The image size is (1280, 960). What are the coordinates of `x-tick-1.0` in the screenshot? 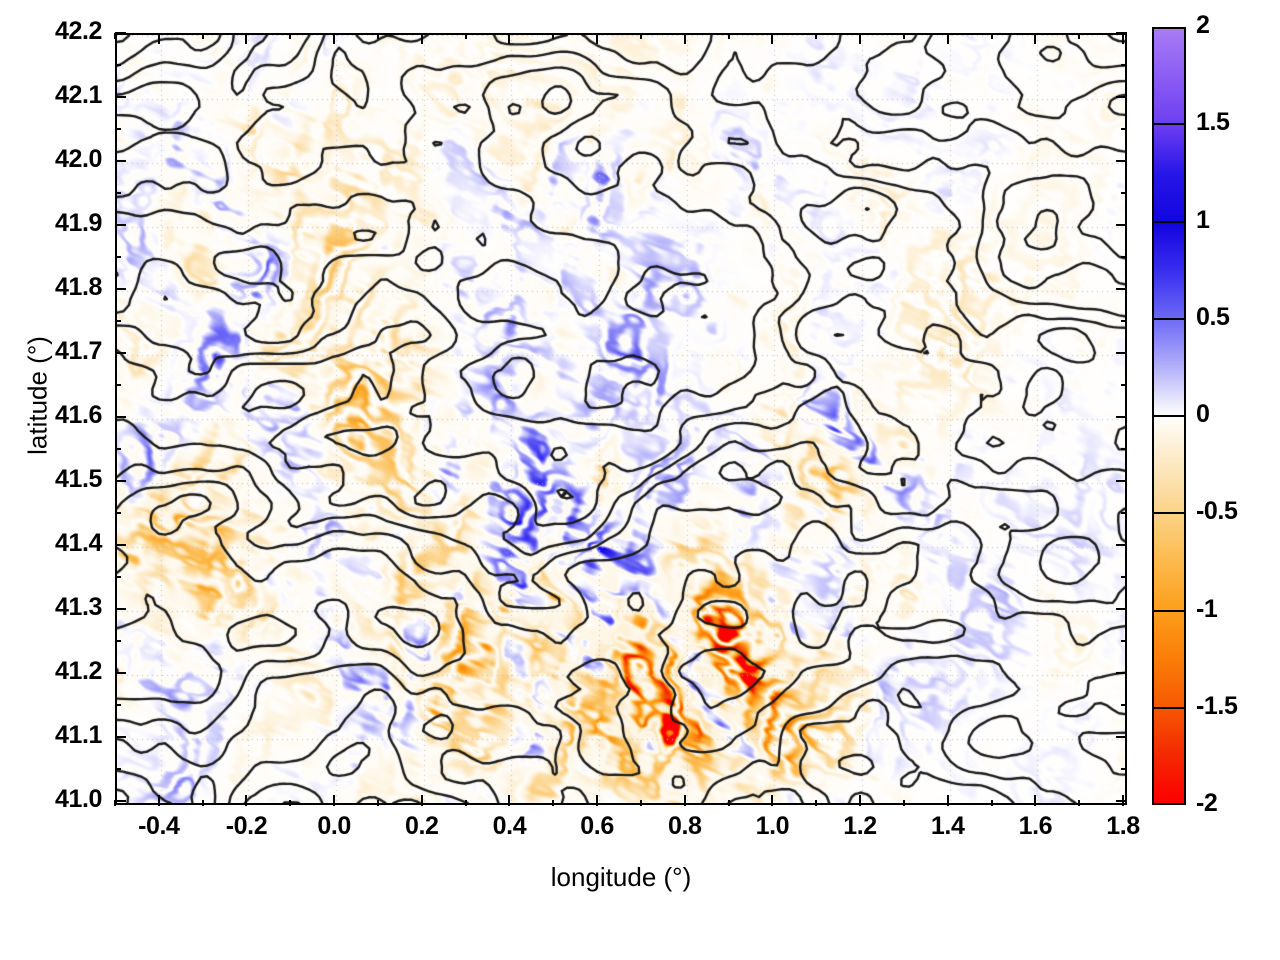 It's located at (772, 38).